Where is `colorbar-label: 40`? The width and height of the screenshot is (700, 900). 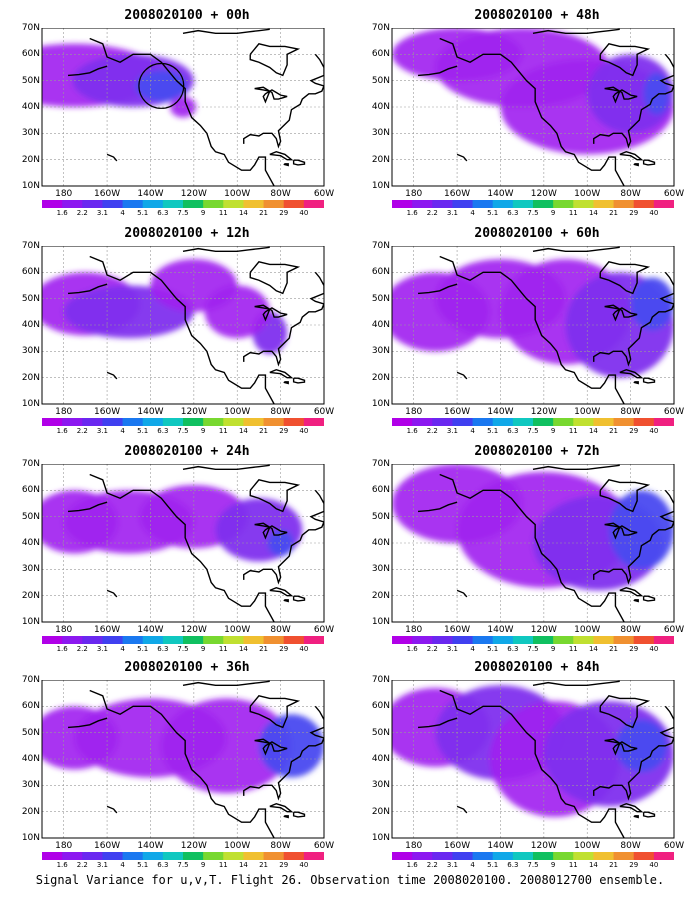 colorbar-label: 40 is located at coordinates (654, 649).